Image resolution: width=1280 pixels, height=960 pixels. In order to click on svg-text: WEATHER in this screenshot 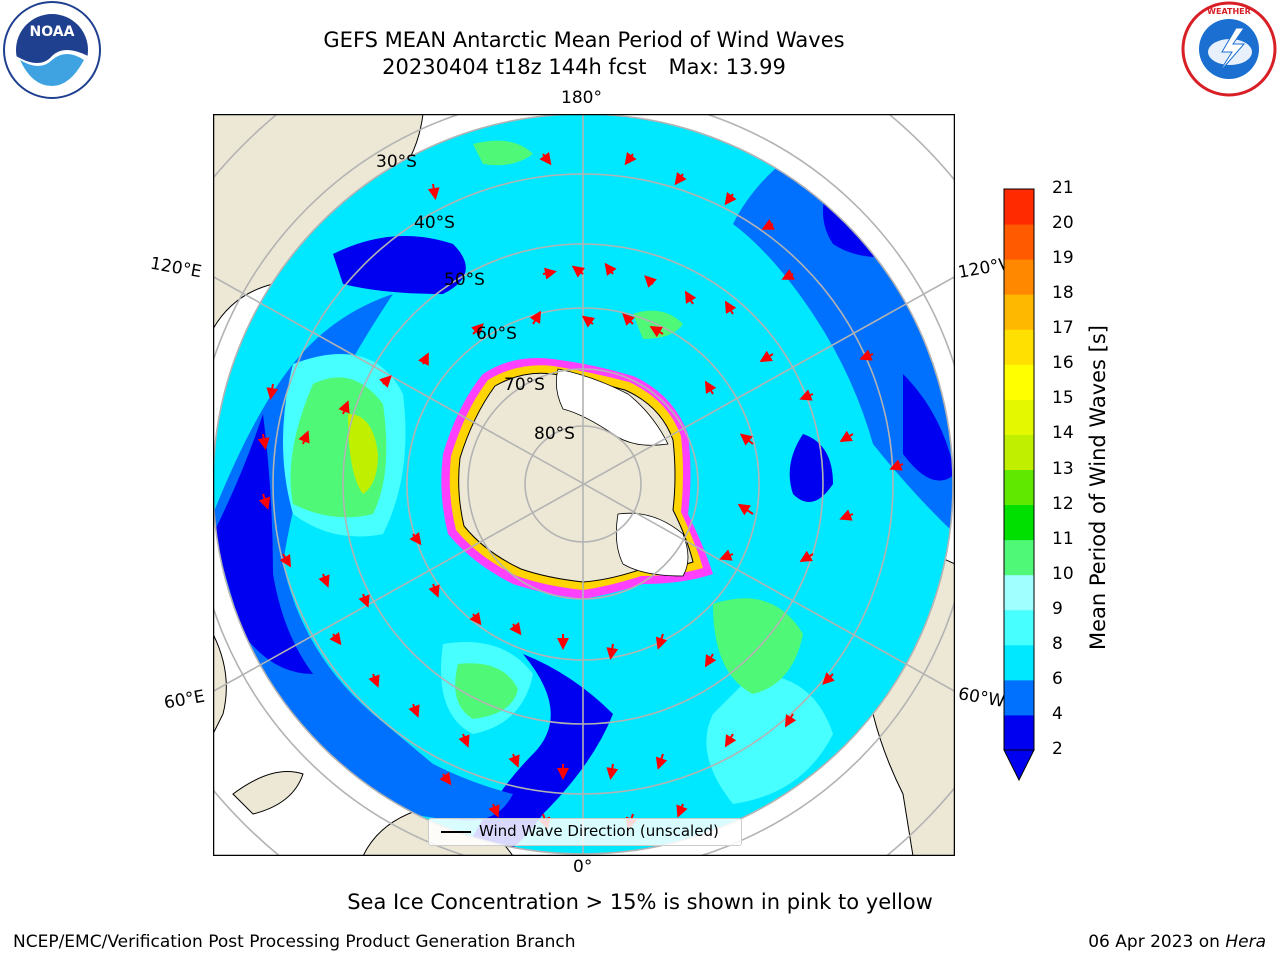, I will do `click(1229, 11)`.